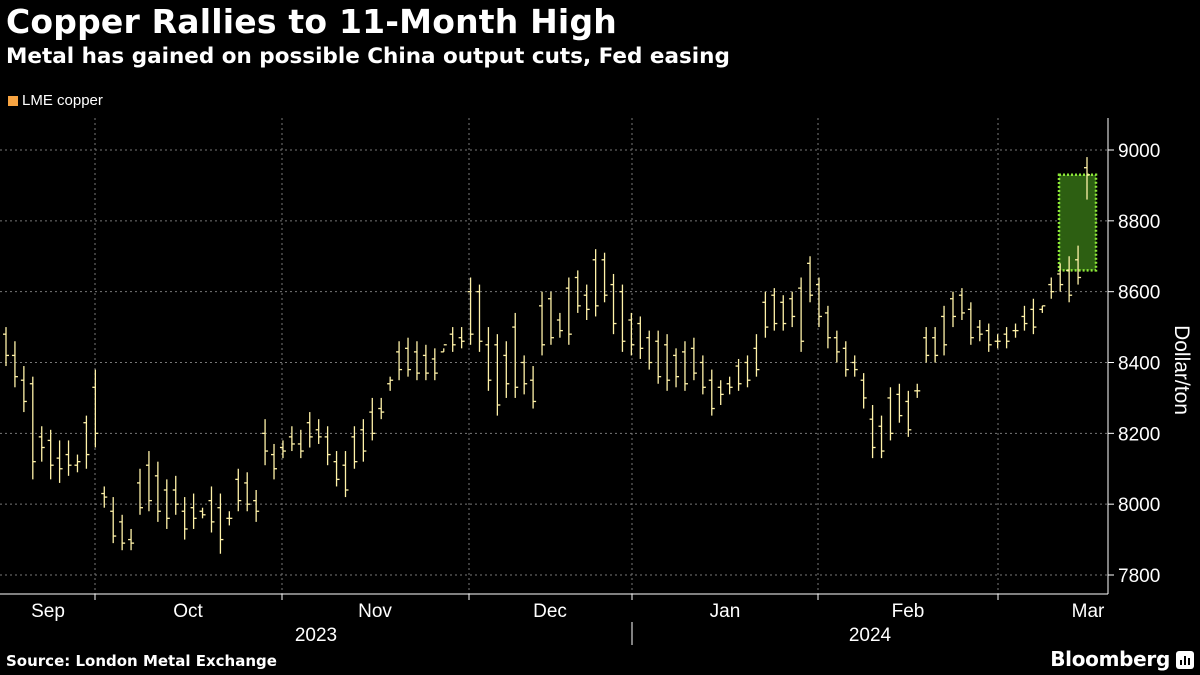 The height and width of the screenshot is (675, 1200). What do you see at coordinates (1139, 151) in the screenshot?
I see `y-tick-label: 9000` at bounding box center [1139, 151].